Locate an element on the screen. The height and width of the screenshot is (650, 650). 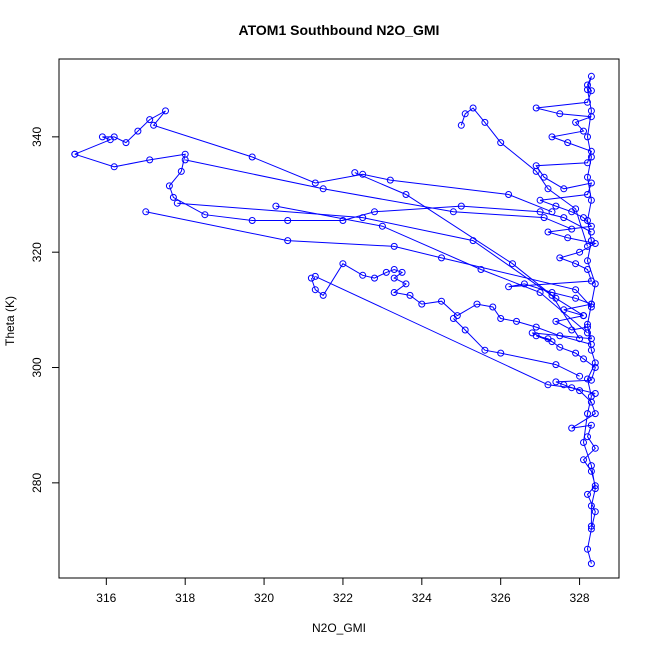
y-tick-label: 340 is located at coordinates (37, 137).